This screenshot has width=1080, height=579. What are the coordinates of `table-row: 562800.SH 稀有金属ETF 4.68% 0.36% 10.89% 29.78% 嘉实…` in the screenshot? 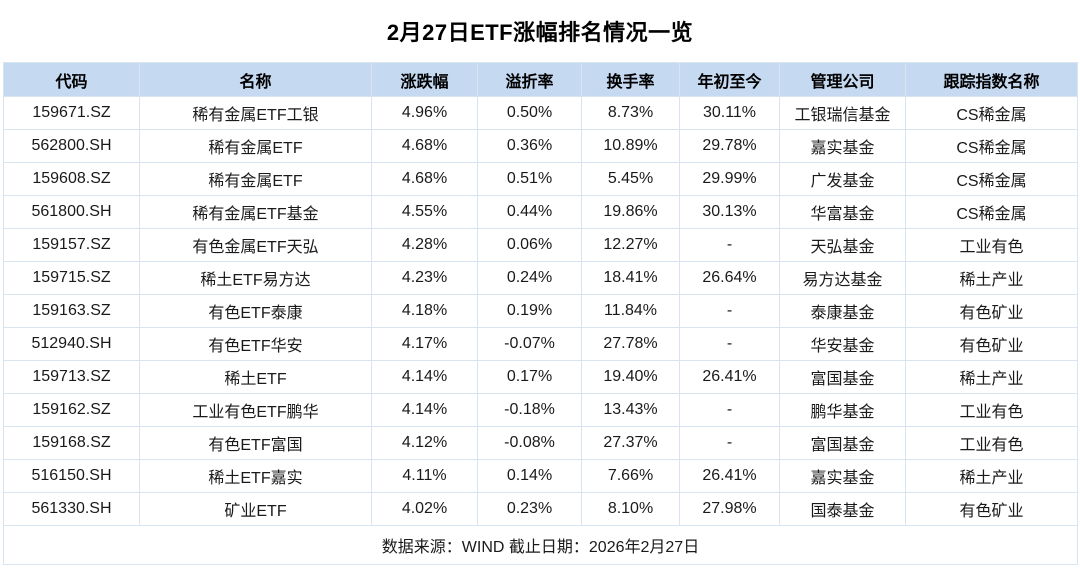 It's located at (540, 146).